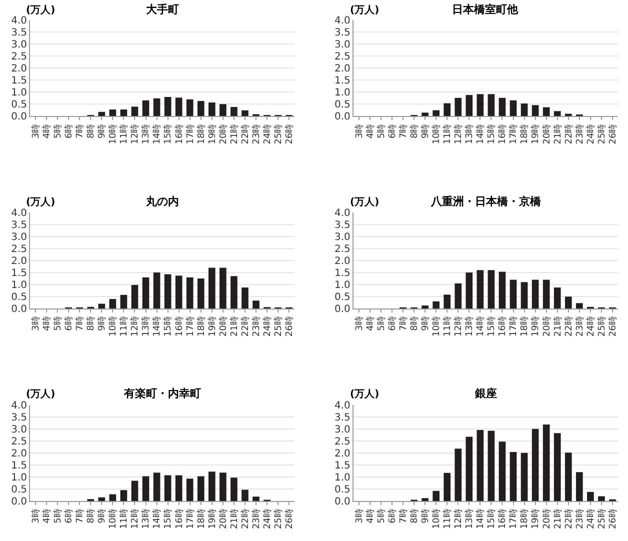 The image size is (628, 541). I want to click on y-tick-label: 0.0, so click(19, 117).